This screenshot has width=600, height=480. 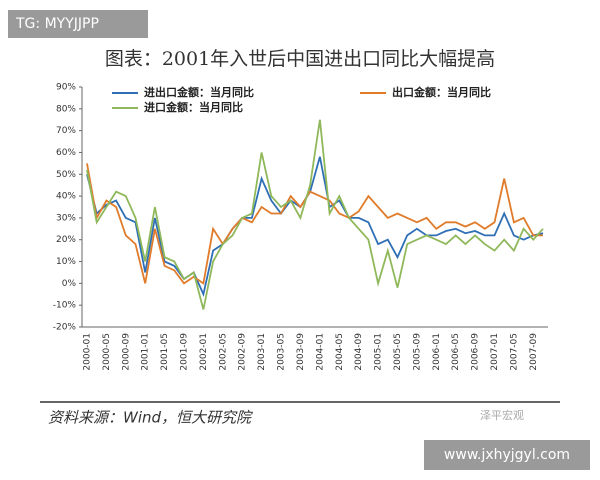 I want to click on site: www.jxhyjgyl.com, so click(x=507, y=455).